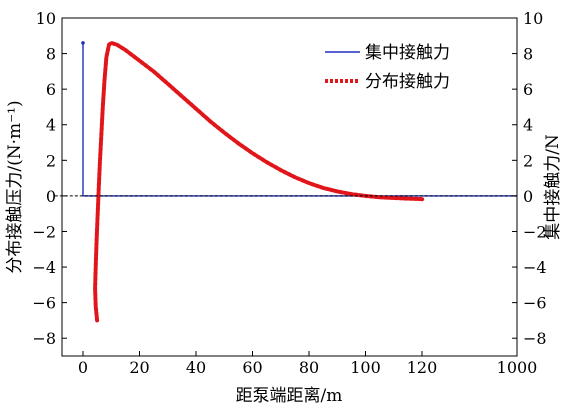 Image resolution: width=575 pixels, height=410 pixels. What do you see at coordinates (44, 338) in the screenshot?
I see `y-tick-label-left-0: −8` at bounding box center [44, 338].